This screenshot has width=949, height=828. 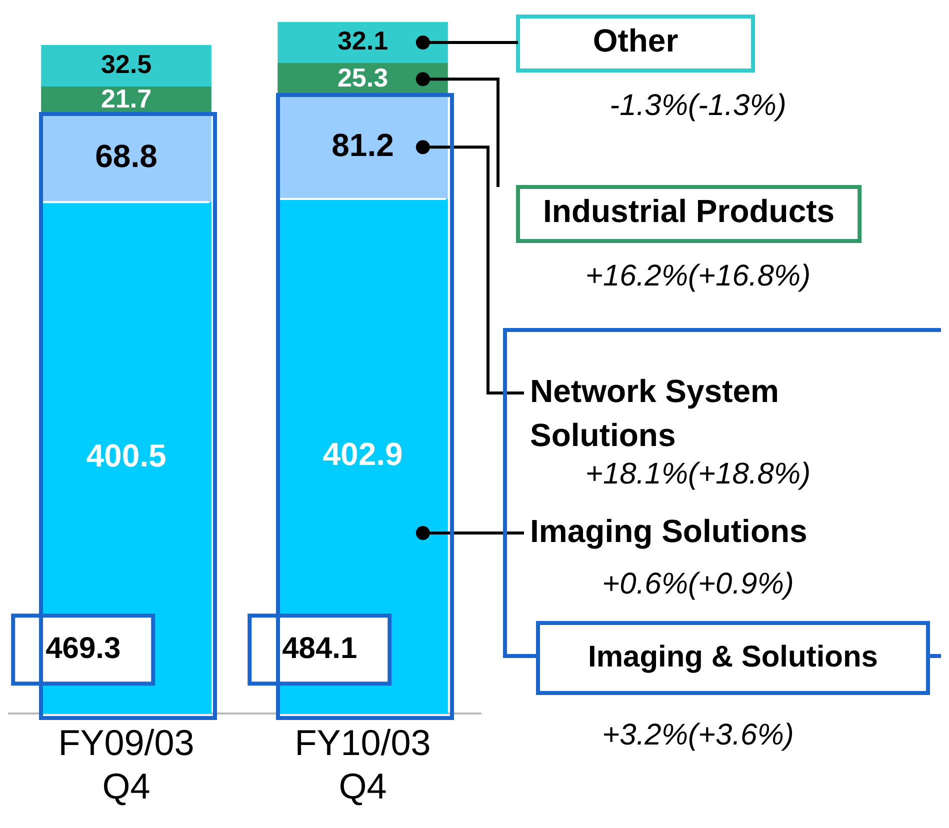 What do you see at coordinates (698, 275) in the screenshot?
I see `text: +16.2%(+16.8%)` at bounding box center [698, 275].